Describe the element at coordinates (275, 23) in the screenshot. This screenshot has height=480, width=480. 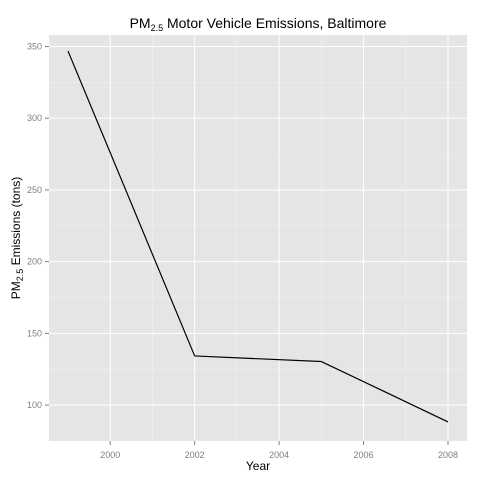
I see `chart-title-suffix: Motor Vehicle Emissions, Baltimore` at that location.